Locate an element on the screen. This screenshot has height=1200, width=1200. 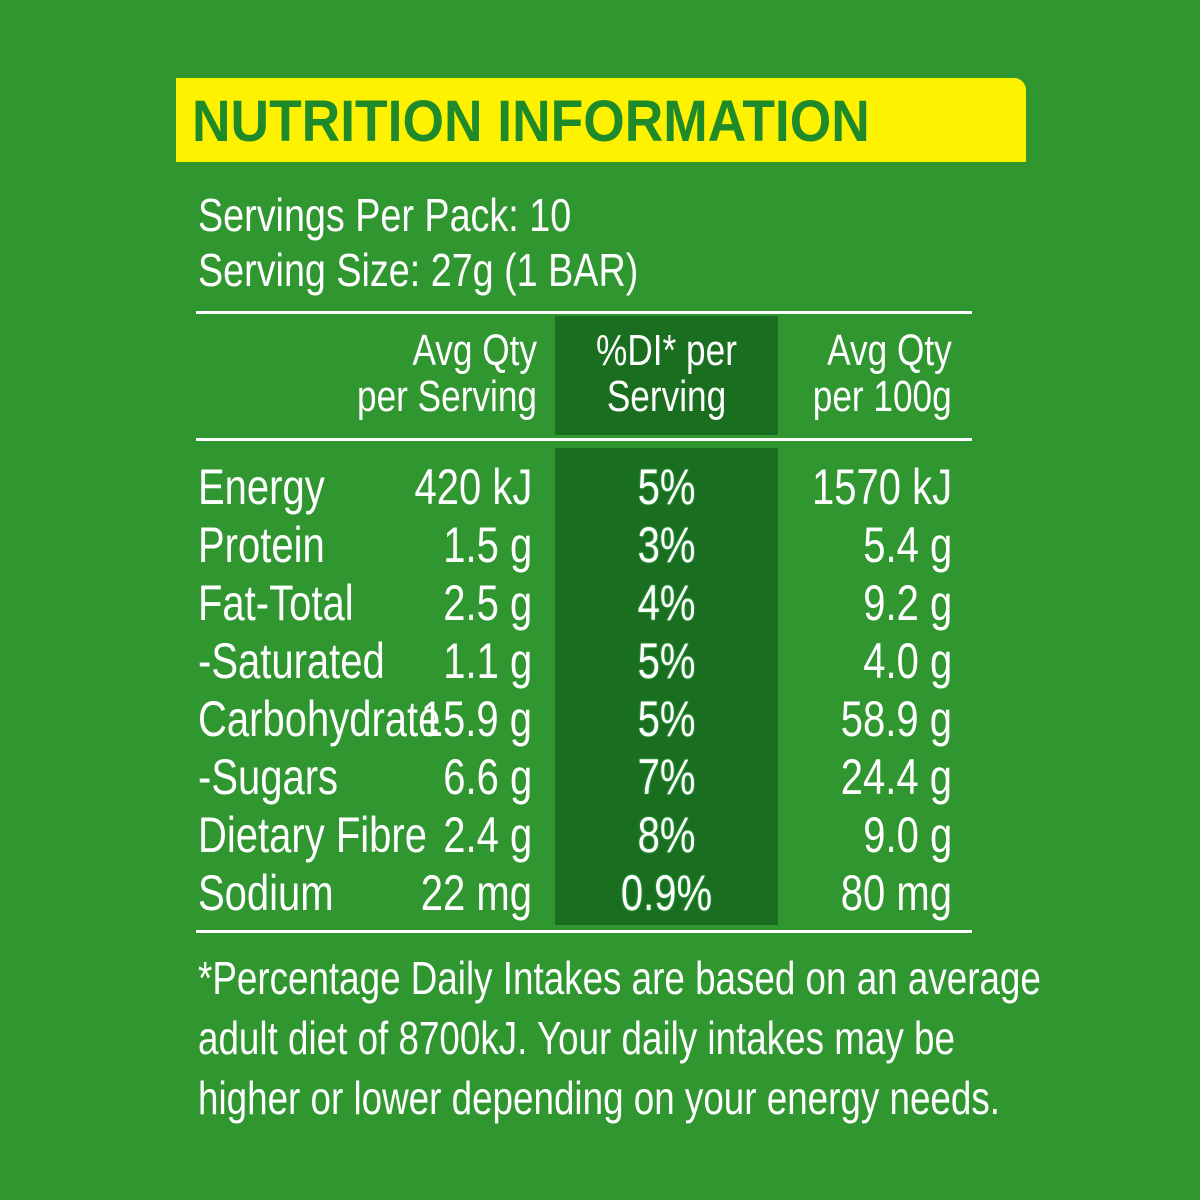
header-per-serving-line2: per Serving is located at coordinates (446, 396).